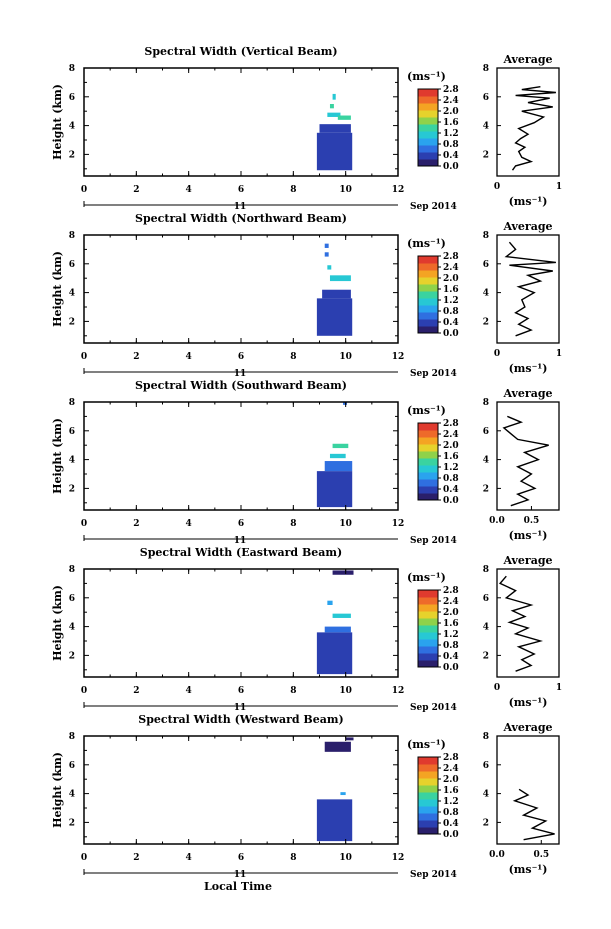  What do you see at coordinates (57, 289) in the screenshot?
I see `y-axis-label: Height (km)` at bounding box center [57, 289].